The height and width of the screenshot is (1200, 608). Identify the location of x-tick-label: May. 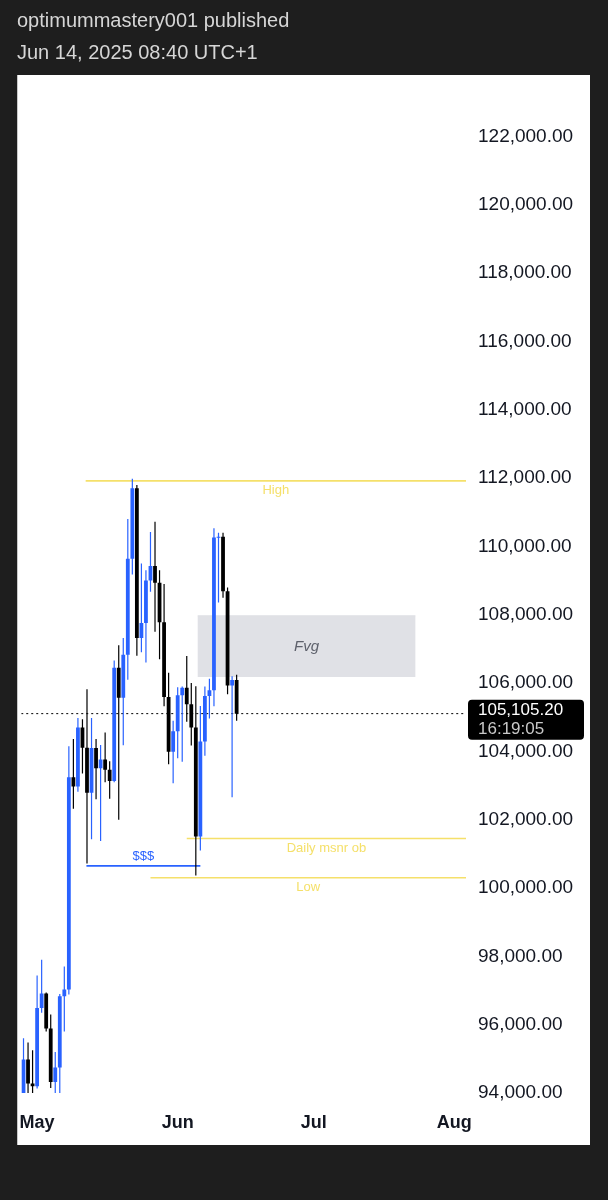
(37, 1121).